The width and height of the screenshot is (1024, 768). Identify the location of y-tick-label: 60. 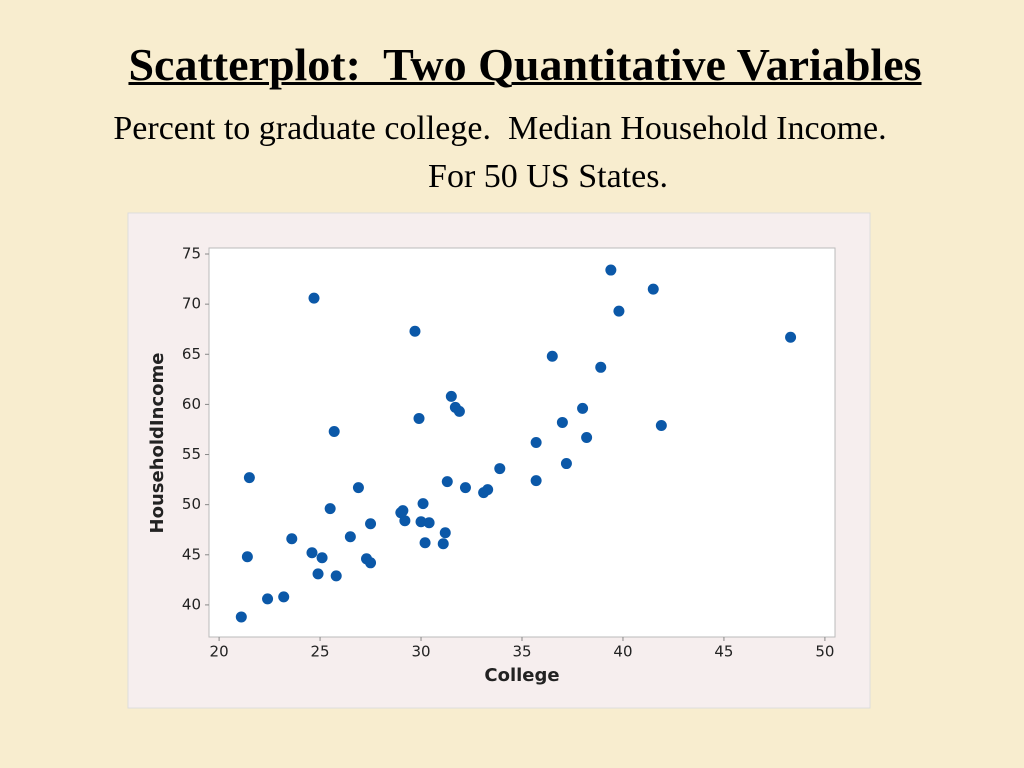
(191, 404).